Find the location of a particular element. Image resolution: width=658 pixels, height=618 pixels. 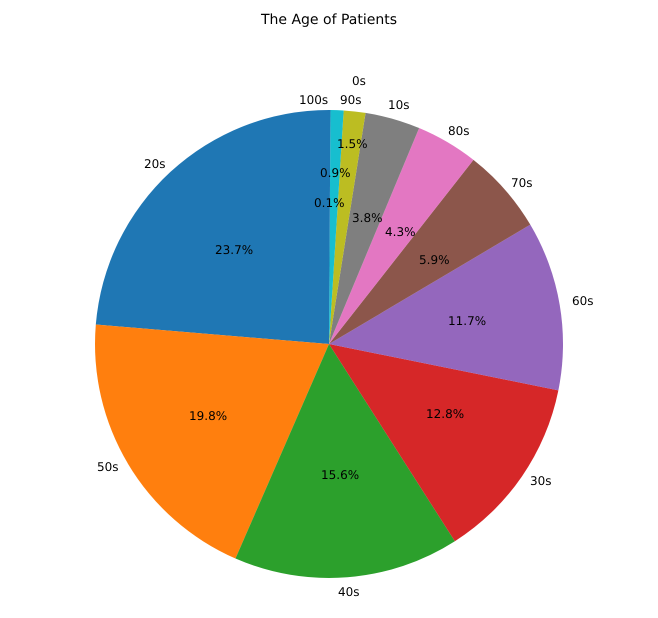

data-label: 4.3% is located at coordinates (400, 232).